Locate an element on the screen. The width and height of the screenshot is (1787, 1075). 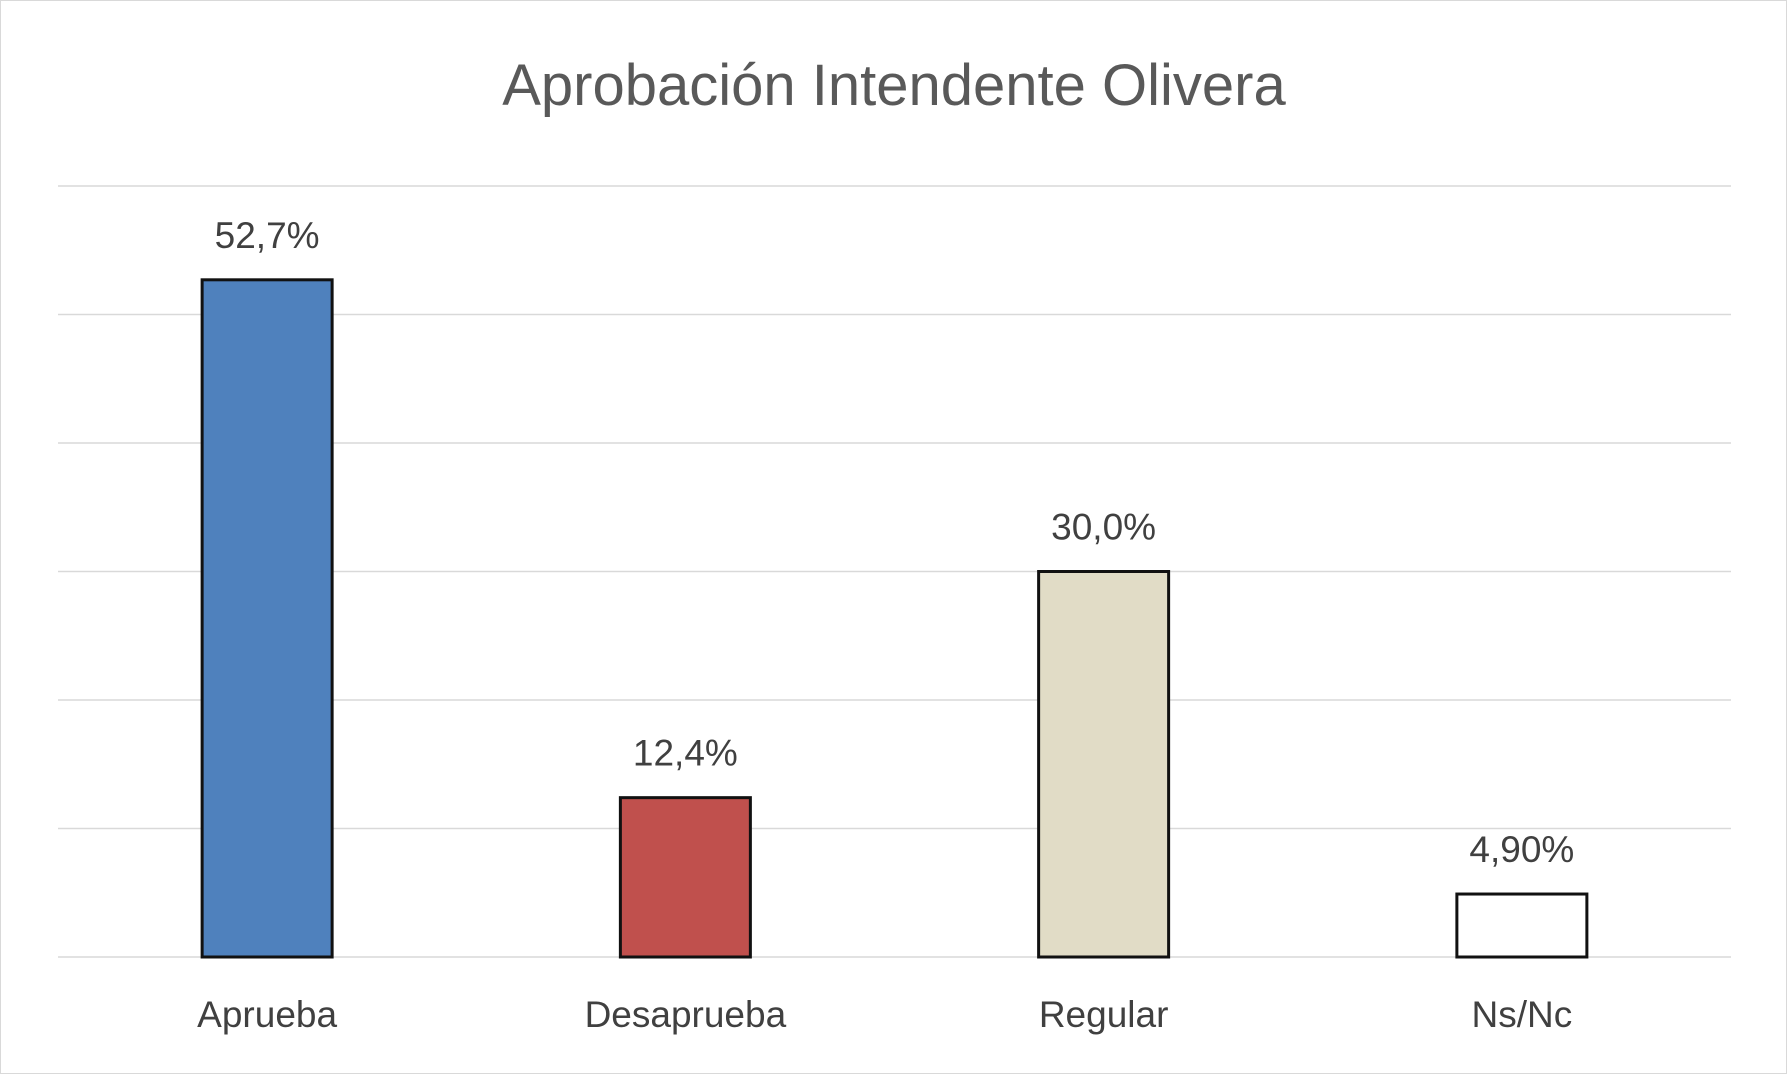
bar-desaprueba is located at coordinates (685, 877).